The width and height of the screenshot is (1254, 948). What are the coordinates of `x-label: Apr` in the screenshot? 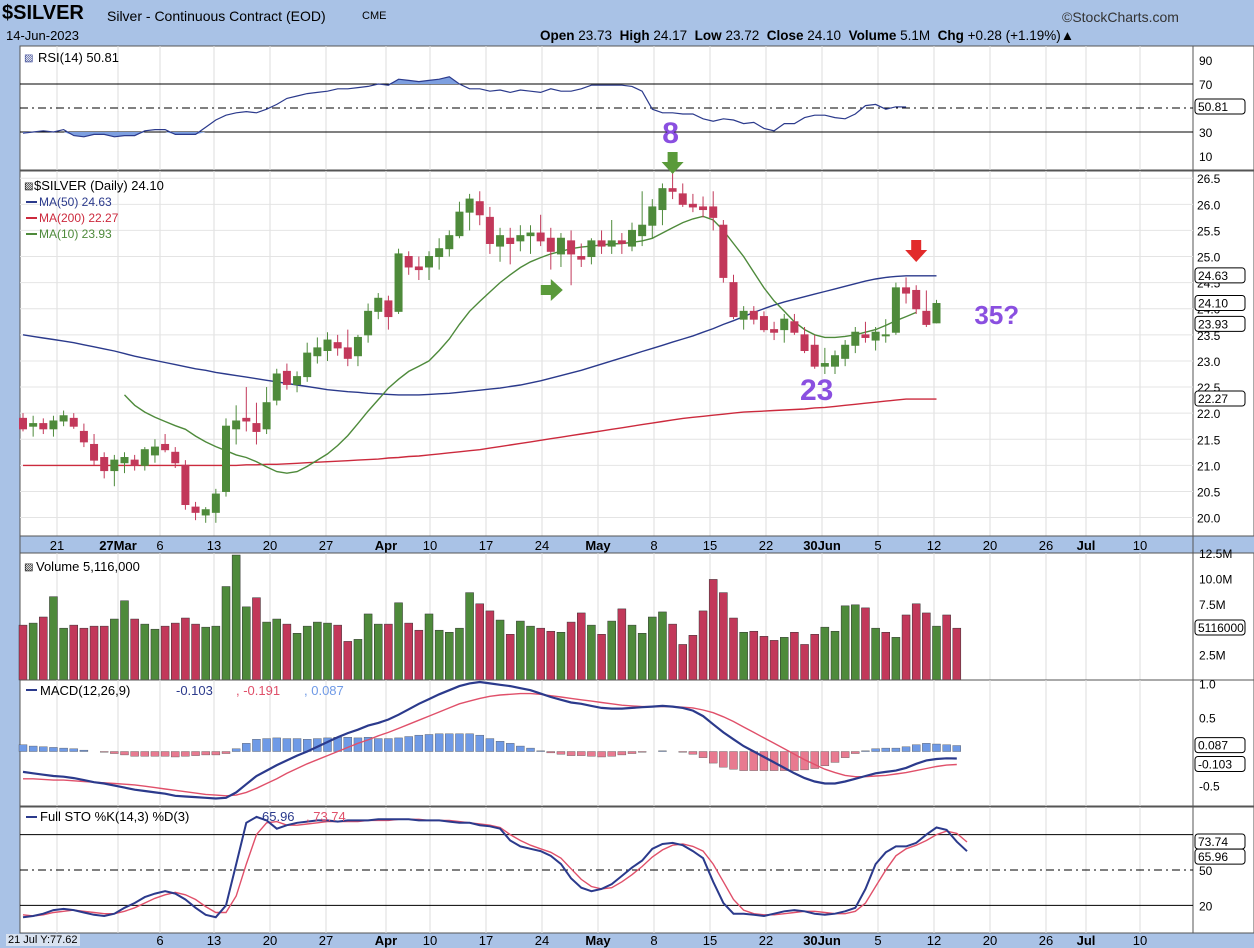 It's located at (386, 545).